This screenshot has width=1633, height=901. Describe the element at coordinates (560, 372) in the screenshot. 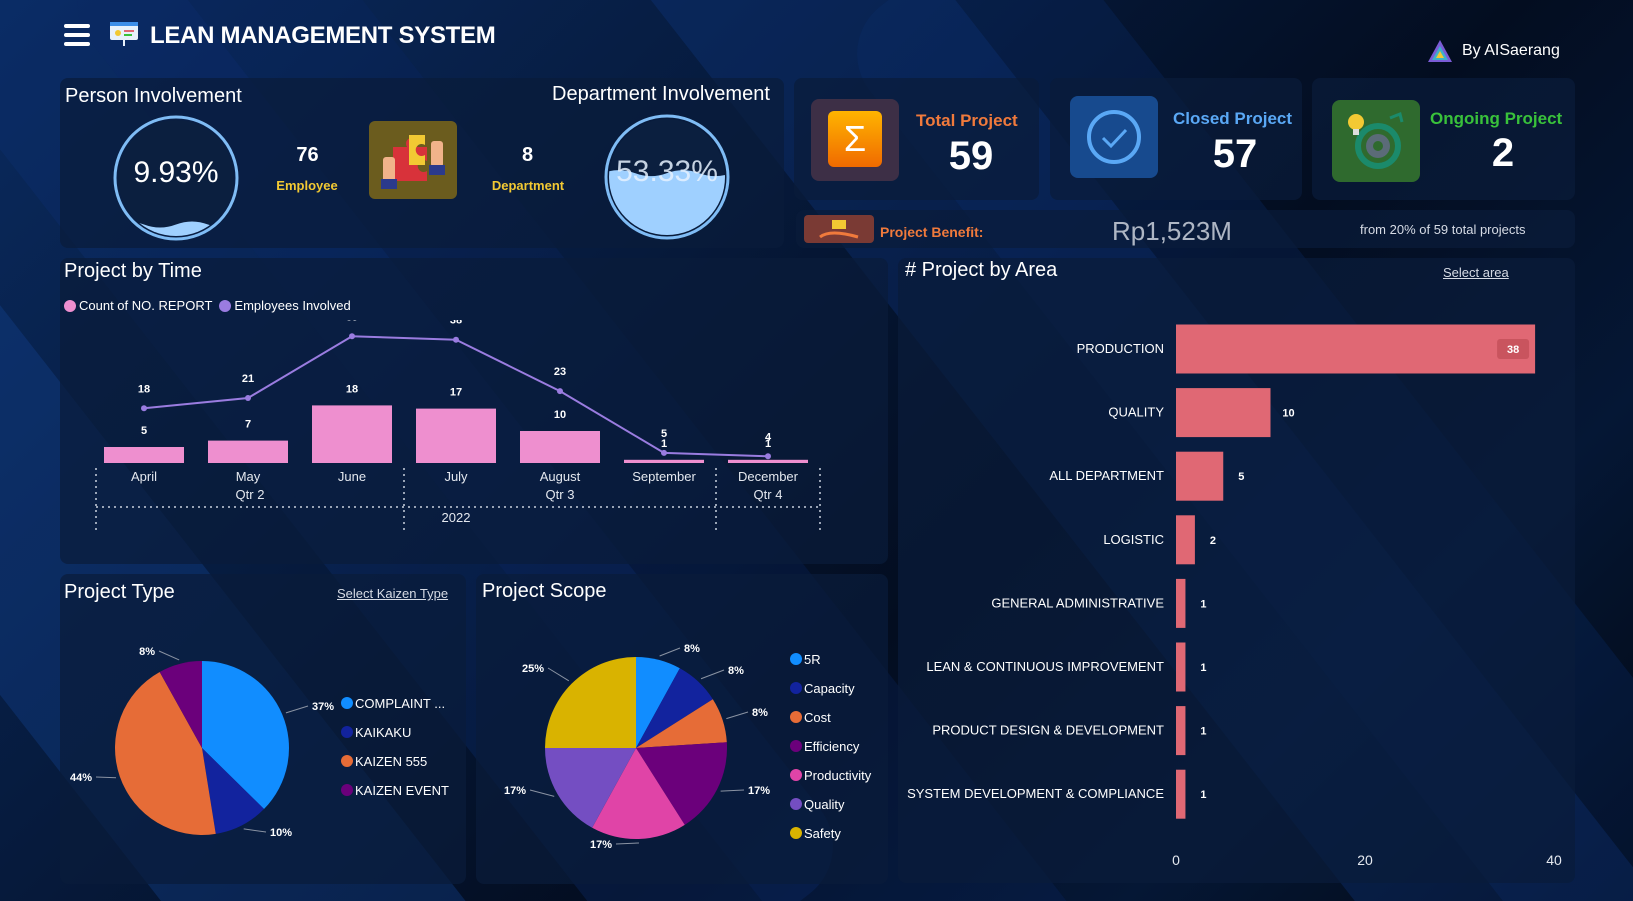

I see `line-value-label: 23` at that location.